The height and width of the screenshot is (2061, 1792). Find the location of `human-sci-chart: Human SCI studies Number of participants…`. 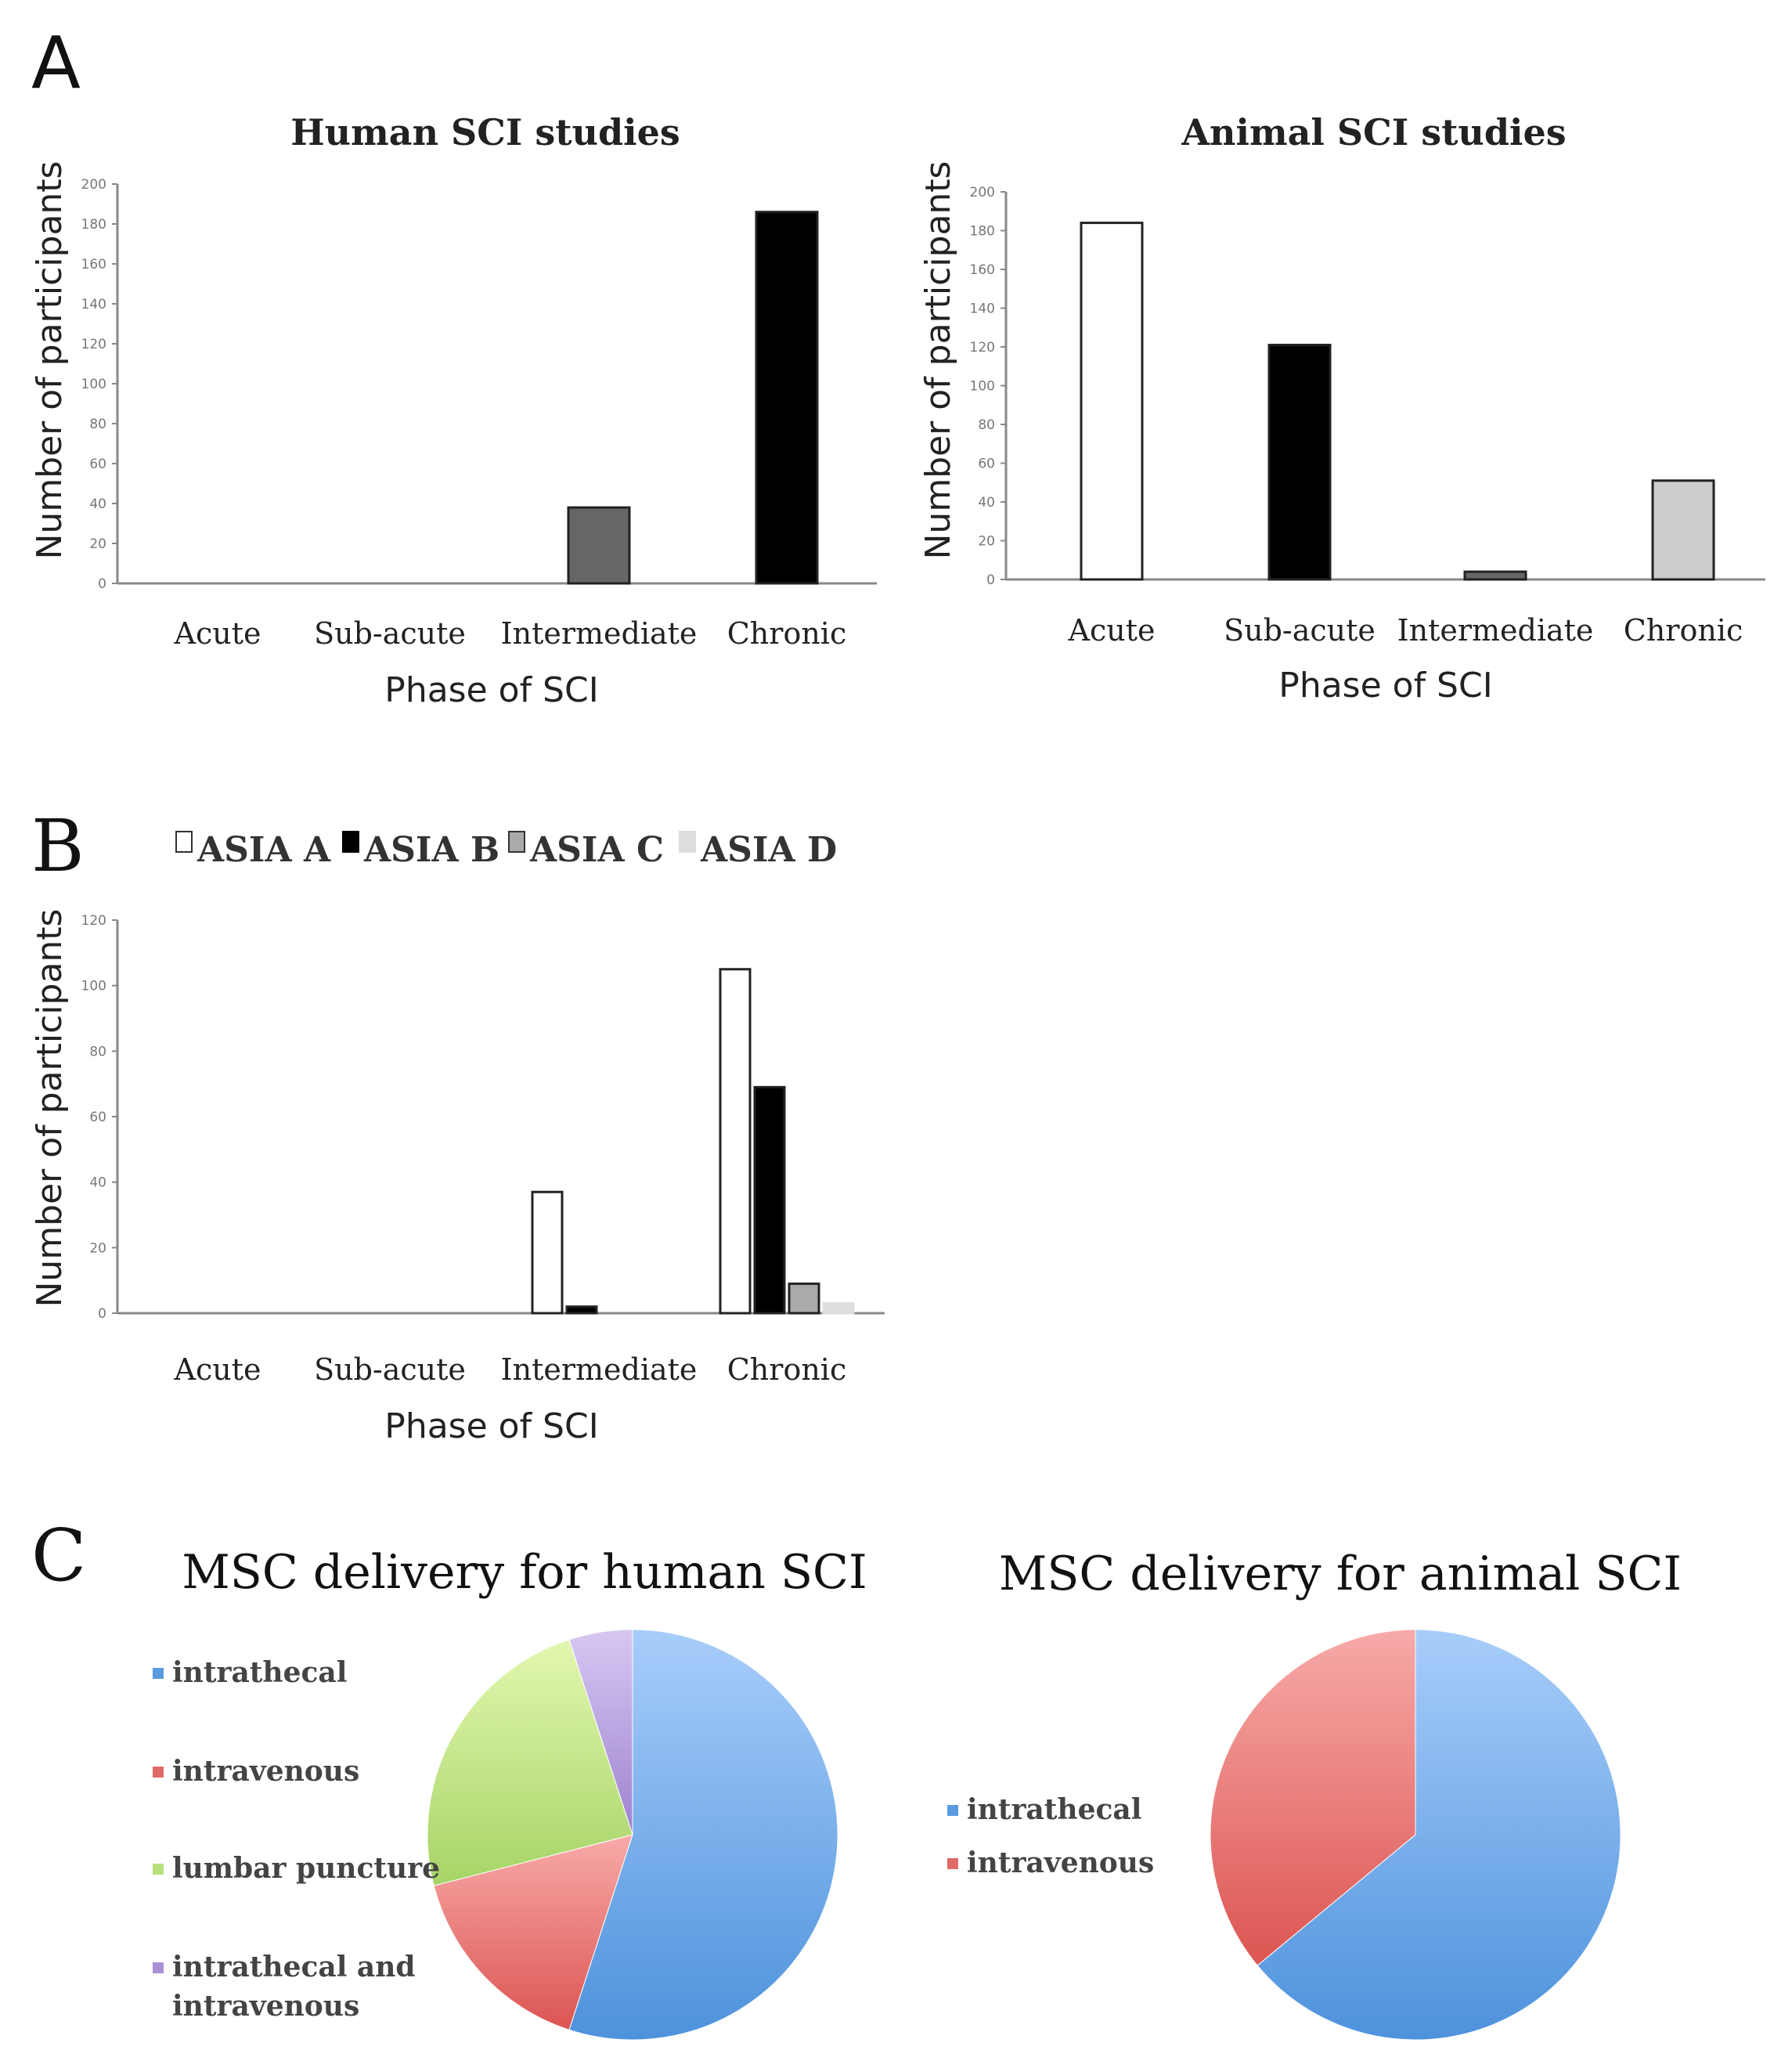

human-sci-chart: Human SCI studies Number of participants… is located at coordinates (453, 410).